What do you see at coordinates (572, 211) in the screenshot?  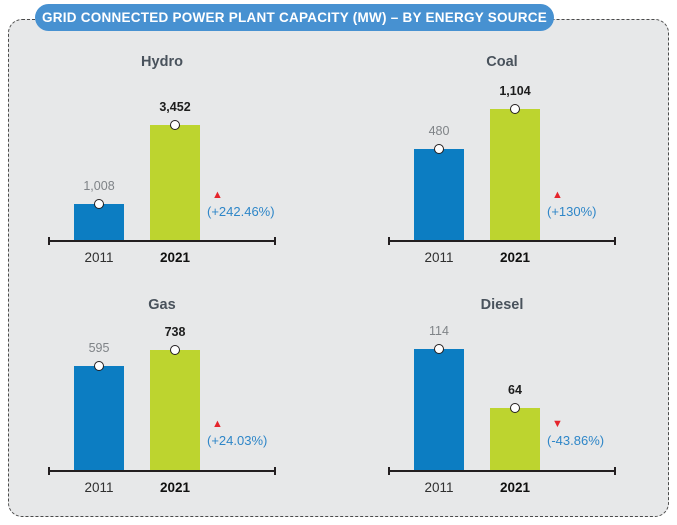 I see `change-percent: (+130%)` at bounding box center [572, 211].